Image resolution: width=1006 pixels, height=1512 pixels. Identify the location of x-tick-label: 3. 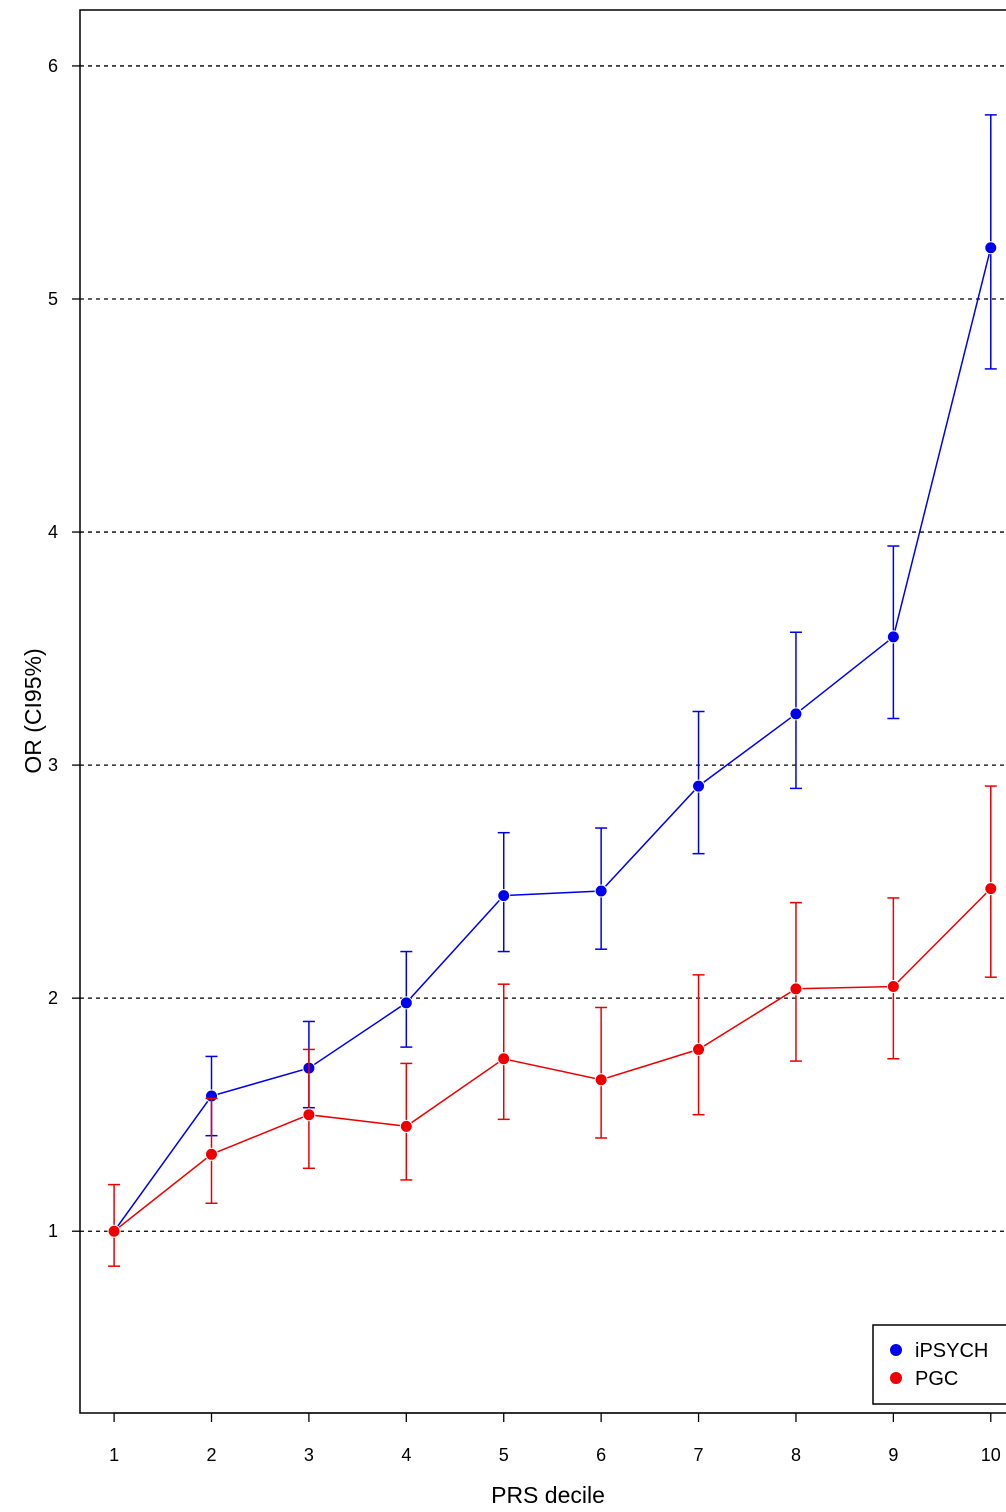
(309, 1455).